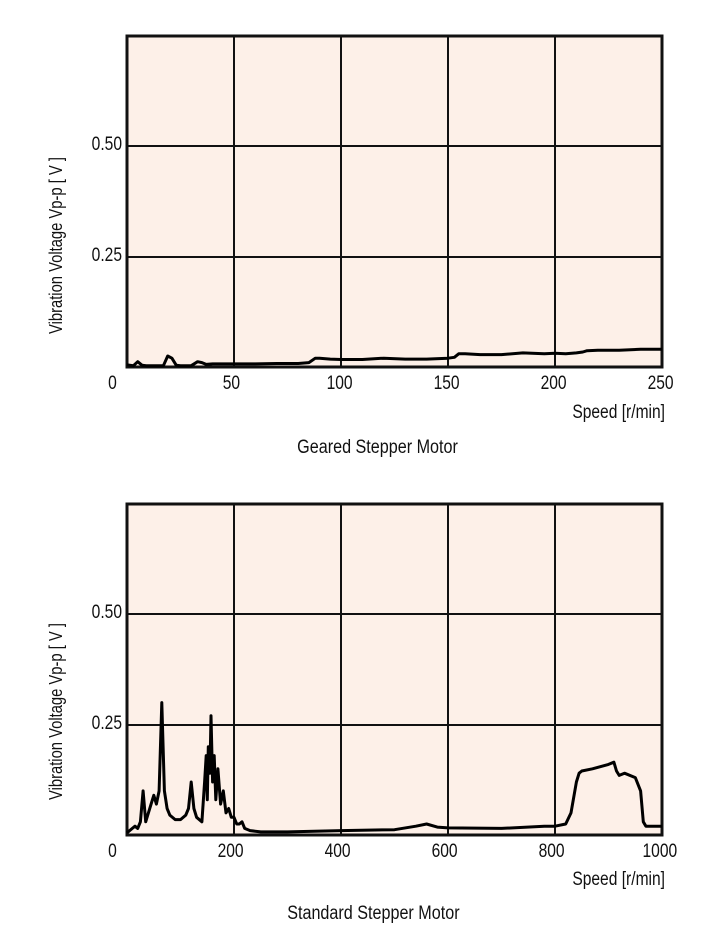  Describe the element at coordinates (377, 447) in the screenshot. I see `chart-caption: Geared Stepper Motor` at that location.